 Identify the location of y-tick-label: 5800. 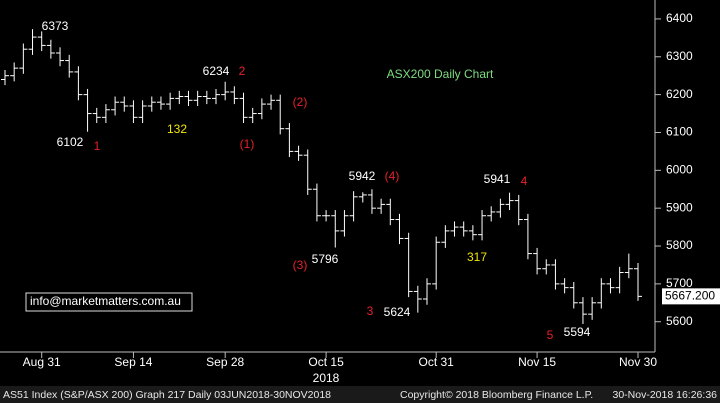
(679, 245).